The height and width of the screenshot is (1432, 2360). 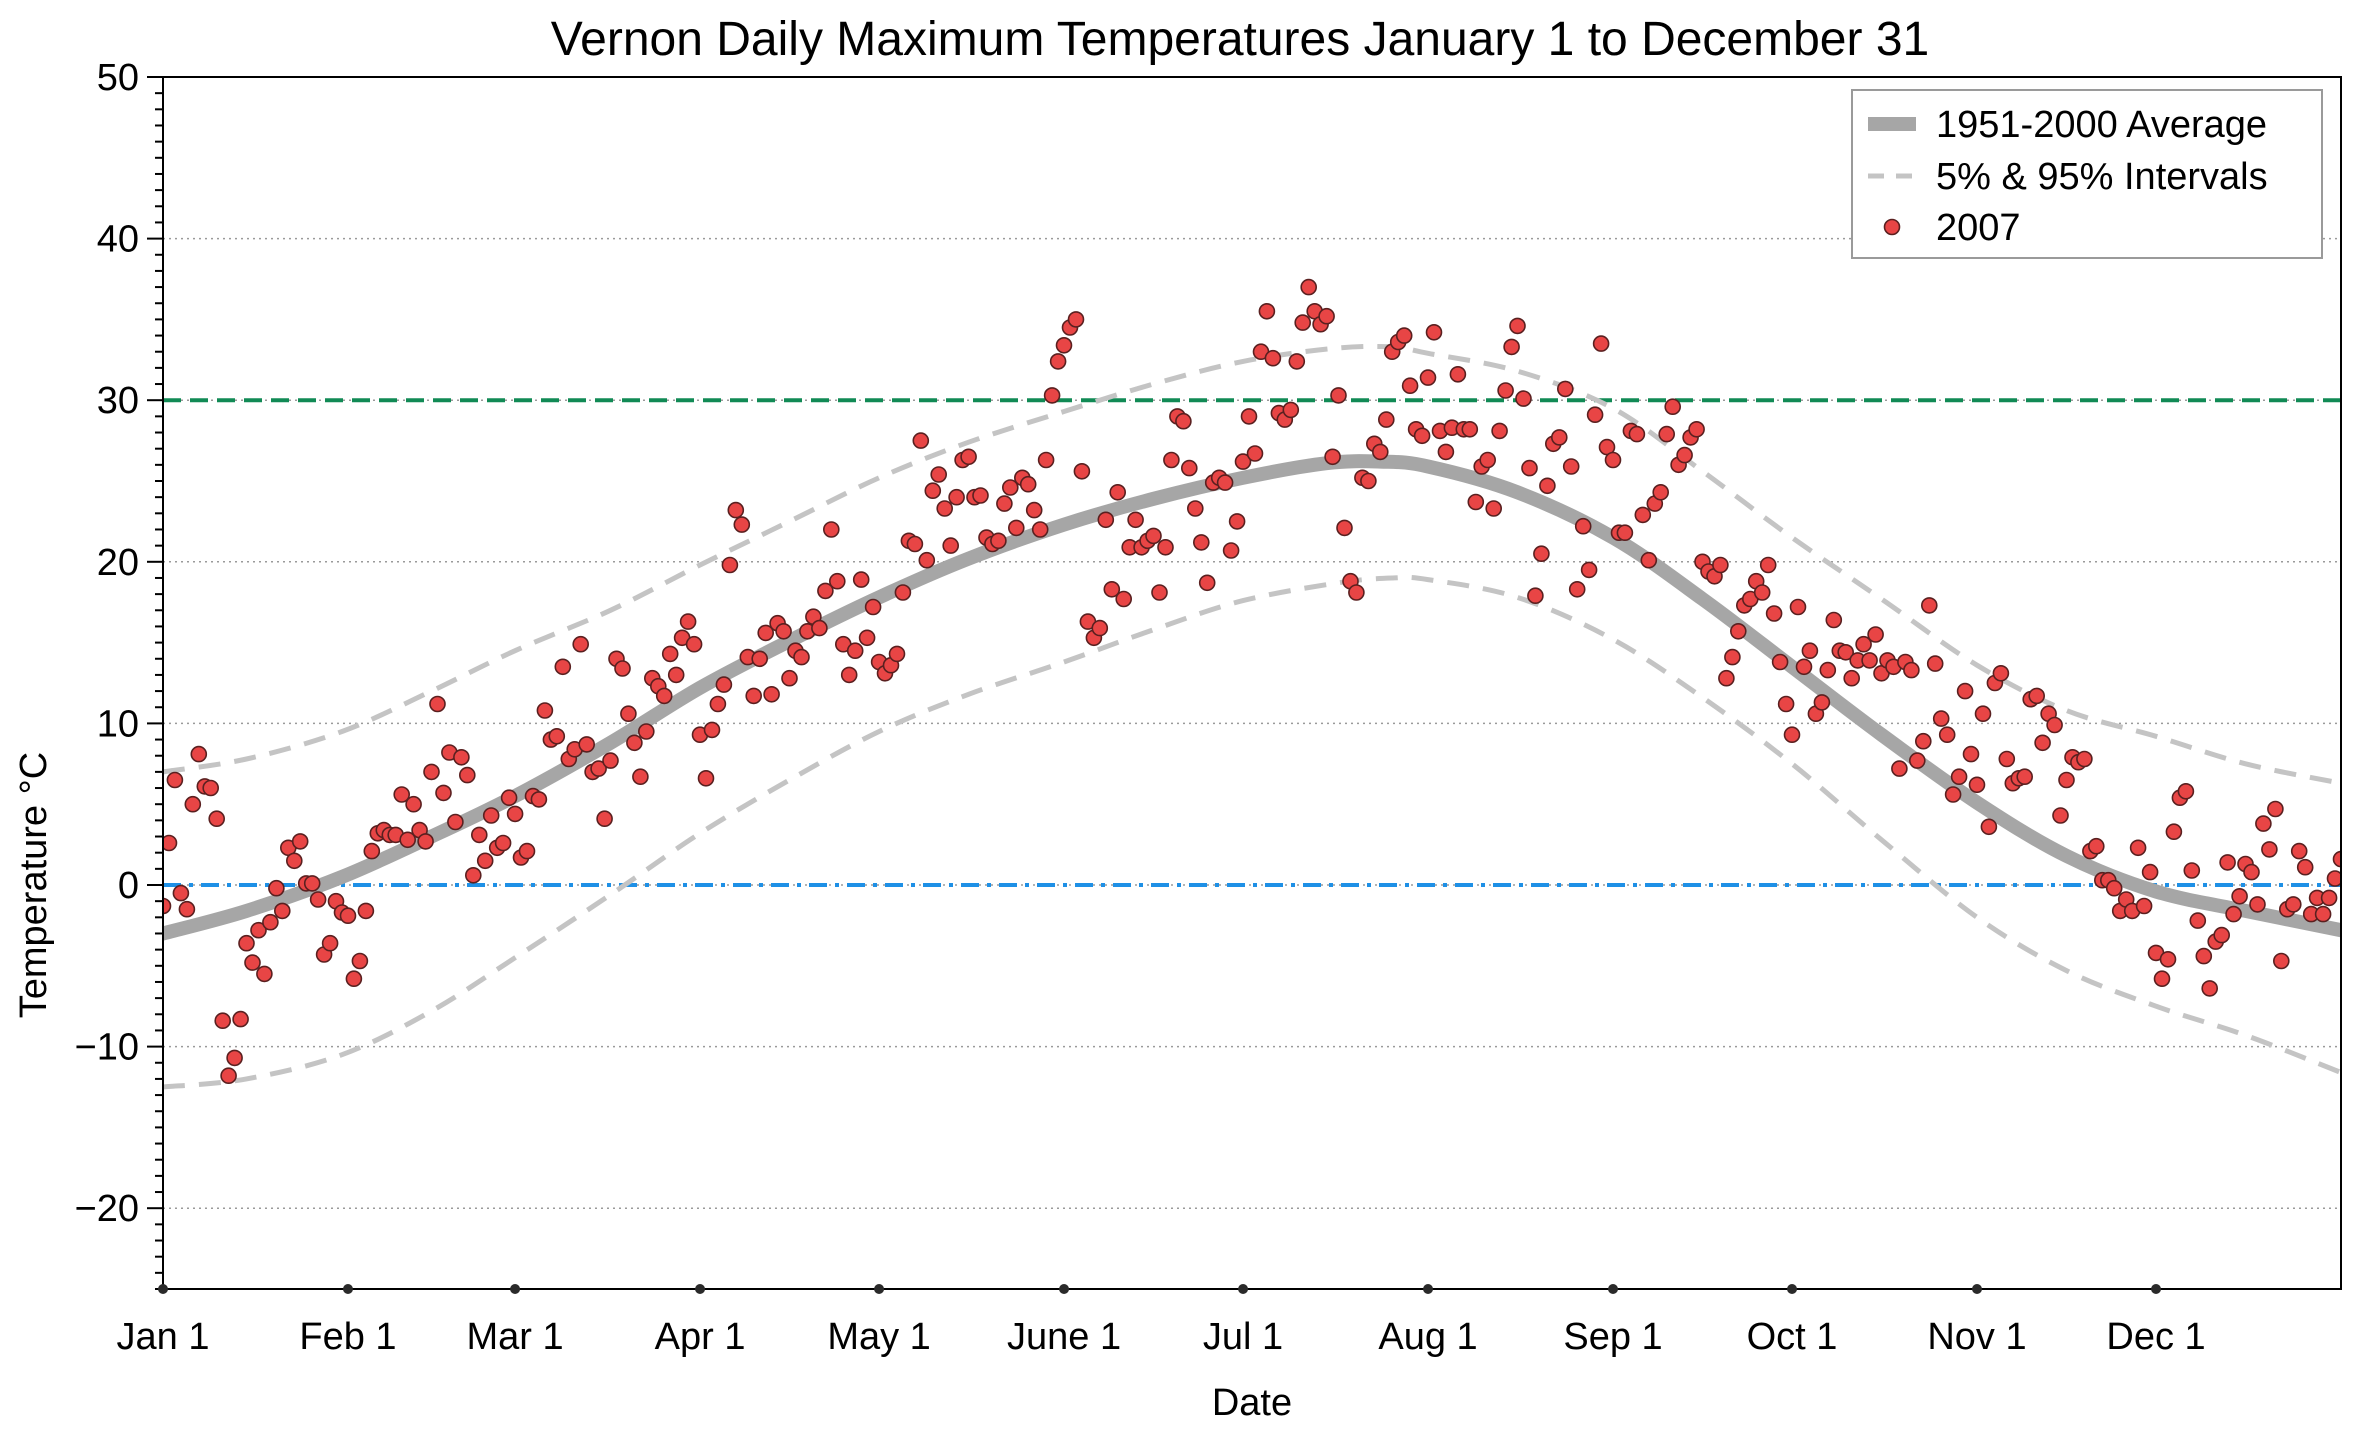 What do you see at coordinates (2102, 177) in the screenshot?
I see `legend-interval-label: 5% & 95% Intervals` at bounding box center [2102, 177].